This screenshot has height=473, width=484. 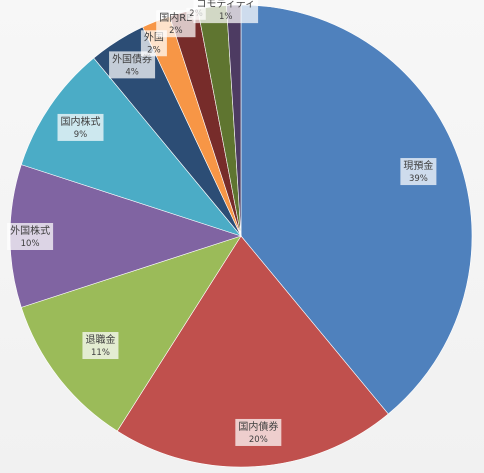 I want to click on data-label-value: 39%, so click(x=418, y=179).